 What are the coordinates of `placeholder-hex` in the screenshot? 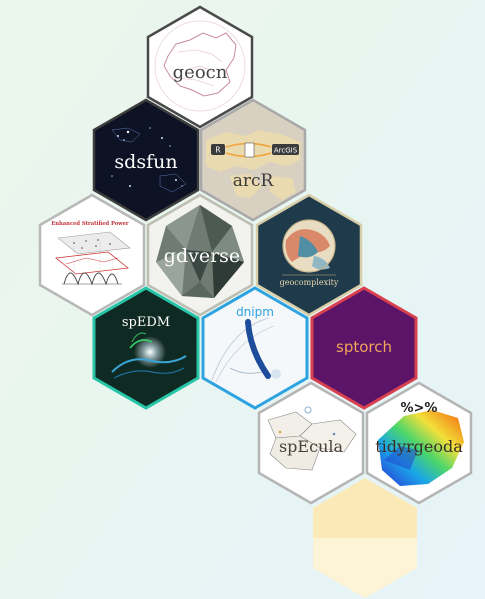 It's located at (365, 538).